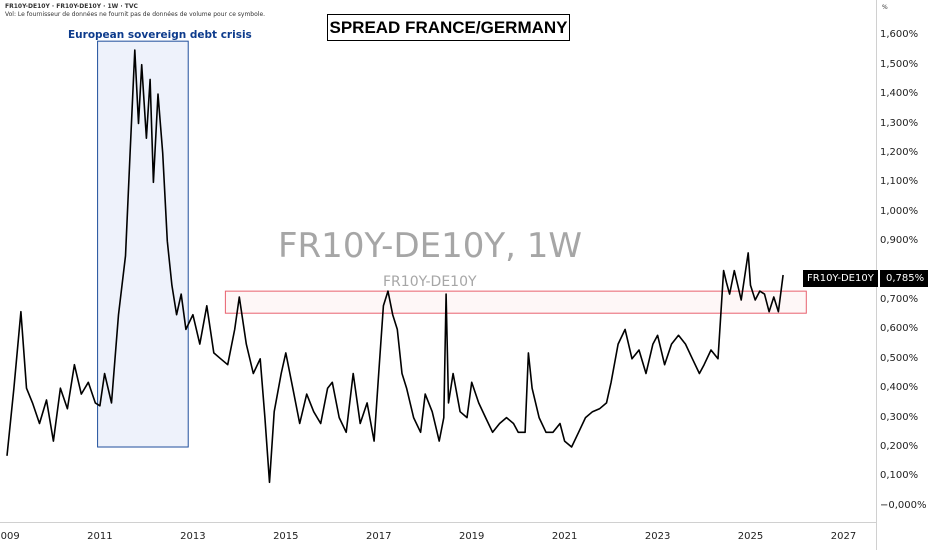 The width and height of the screenshot is (932, 550). What do you see at coordinates (899, 329) in the screenshot?
I see `y-tick-label: 0,600%` at bounding box center [899, 329].